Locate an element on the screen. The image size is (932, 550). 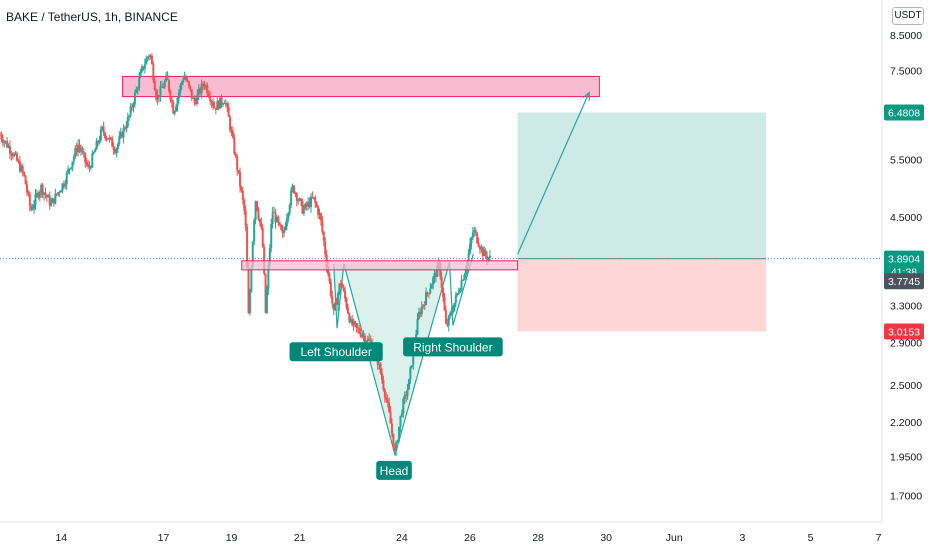
time-tick-label: 21 is located at coordinates (300, 538).